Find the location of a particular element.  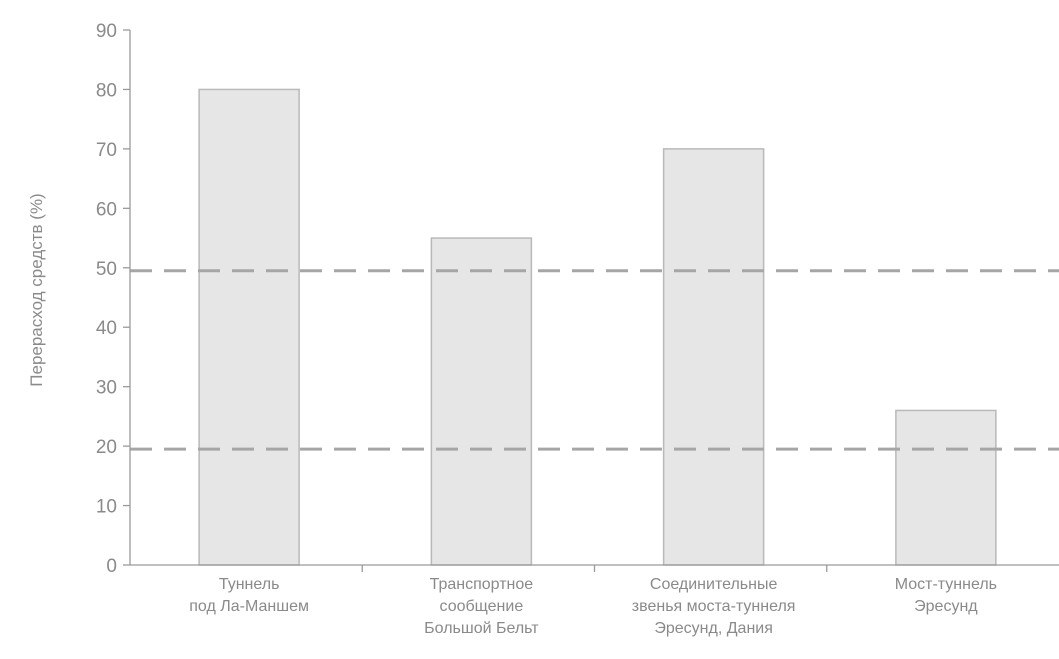

y-tick-label: 90 is located at coordinates (106, 31).